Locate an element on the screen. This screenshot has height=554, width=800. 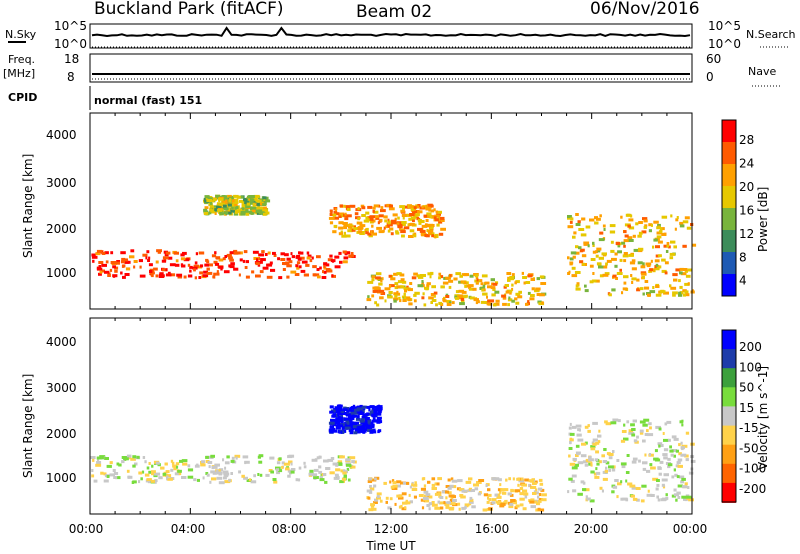
colorbar-tick-label: -15 is located at coordinates (749, 428).